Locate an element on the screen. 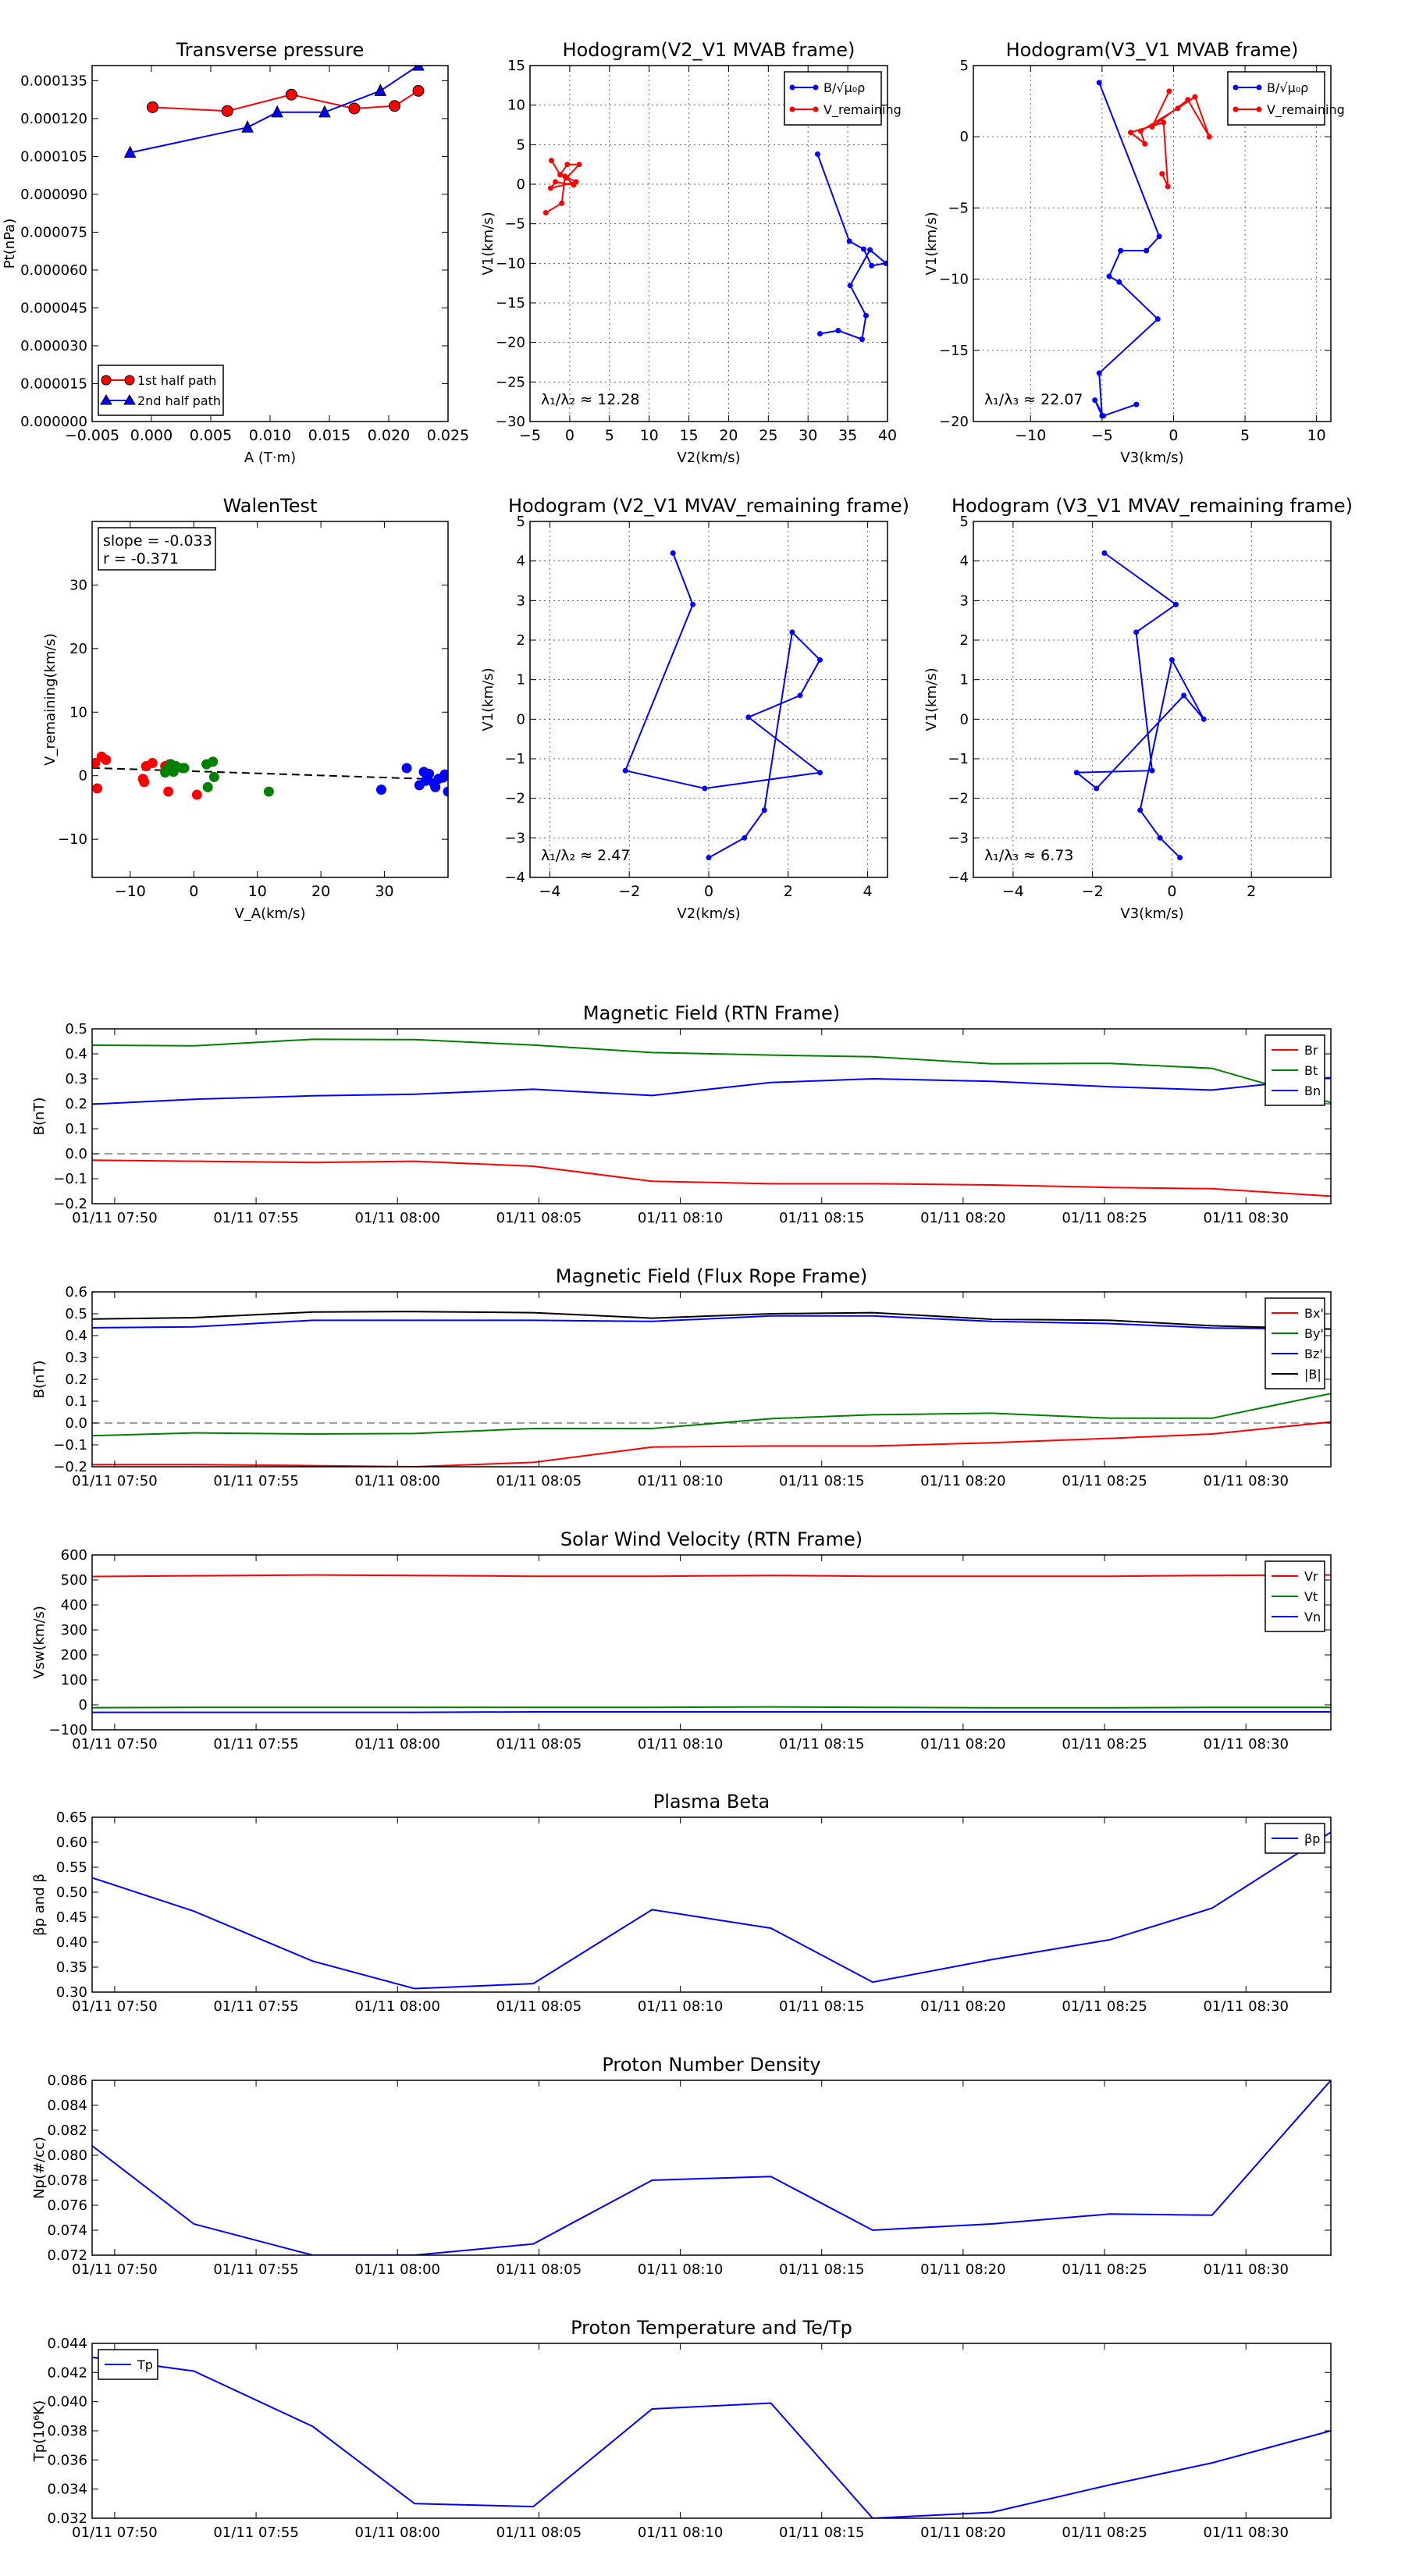 This screenshot has width=1405, height=2576. x-tick-label: −2 is located at coordinates (629, 891).